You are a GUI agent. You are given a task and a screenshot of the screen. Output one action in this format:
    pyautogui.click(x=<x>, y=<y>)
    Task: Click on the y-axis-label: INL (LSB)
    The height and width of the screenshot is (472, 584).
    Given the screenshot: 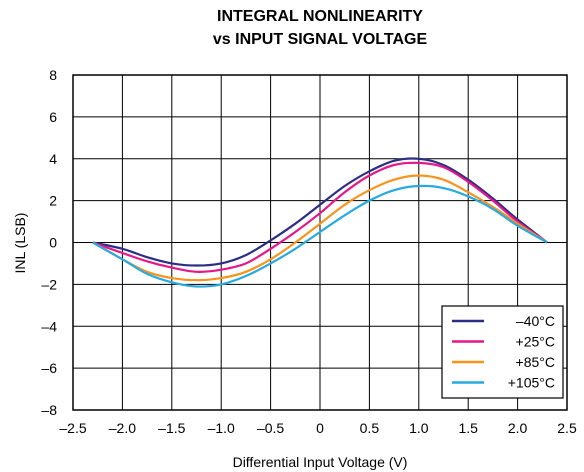 What is the action you would take?
    pyautogui.click(x=20, y=243)
    